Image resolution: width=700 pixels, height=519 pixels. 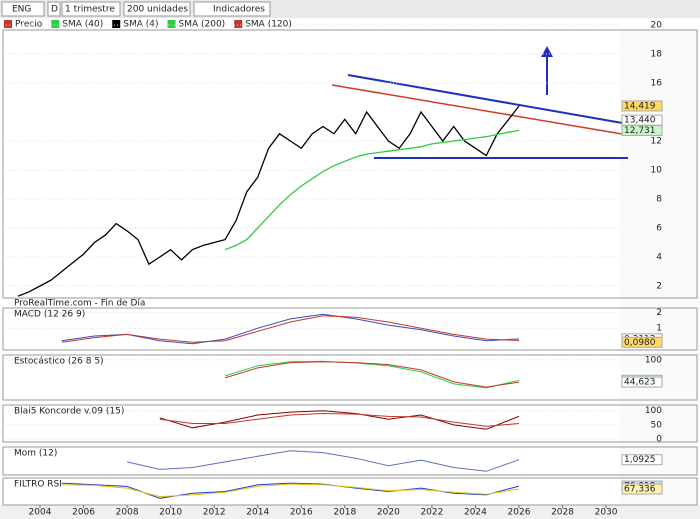 What do you see at coordinates (49, 315) in the screenshot?
I see `panel-title: MACD (12 26 9)` at bounding box center [49, 315].